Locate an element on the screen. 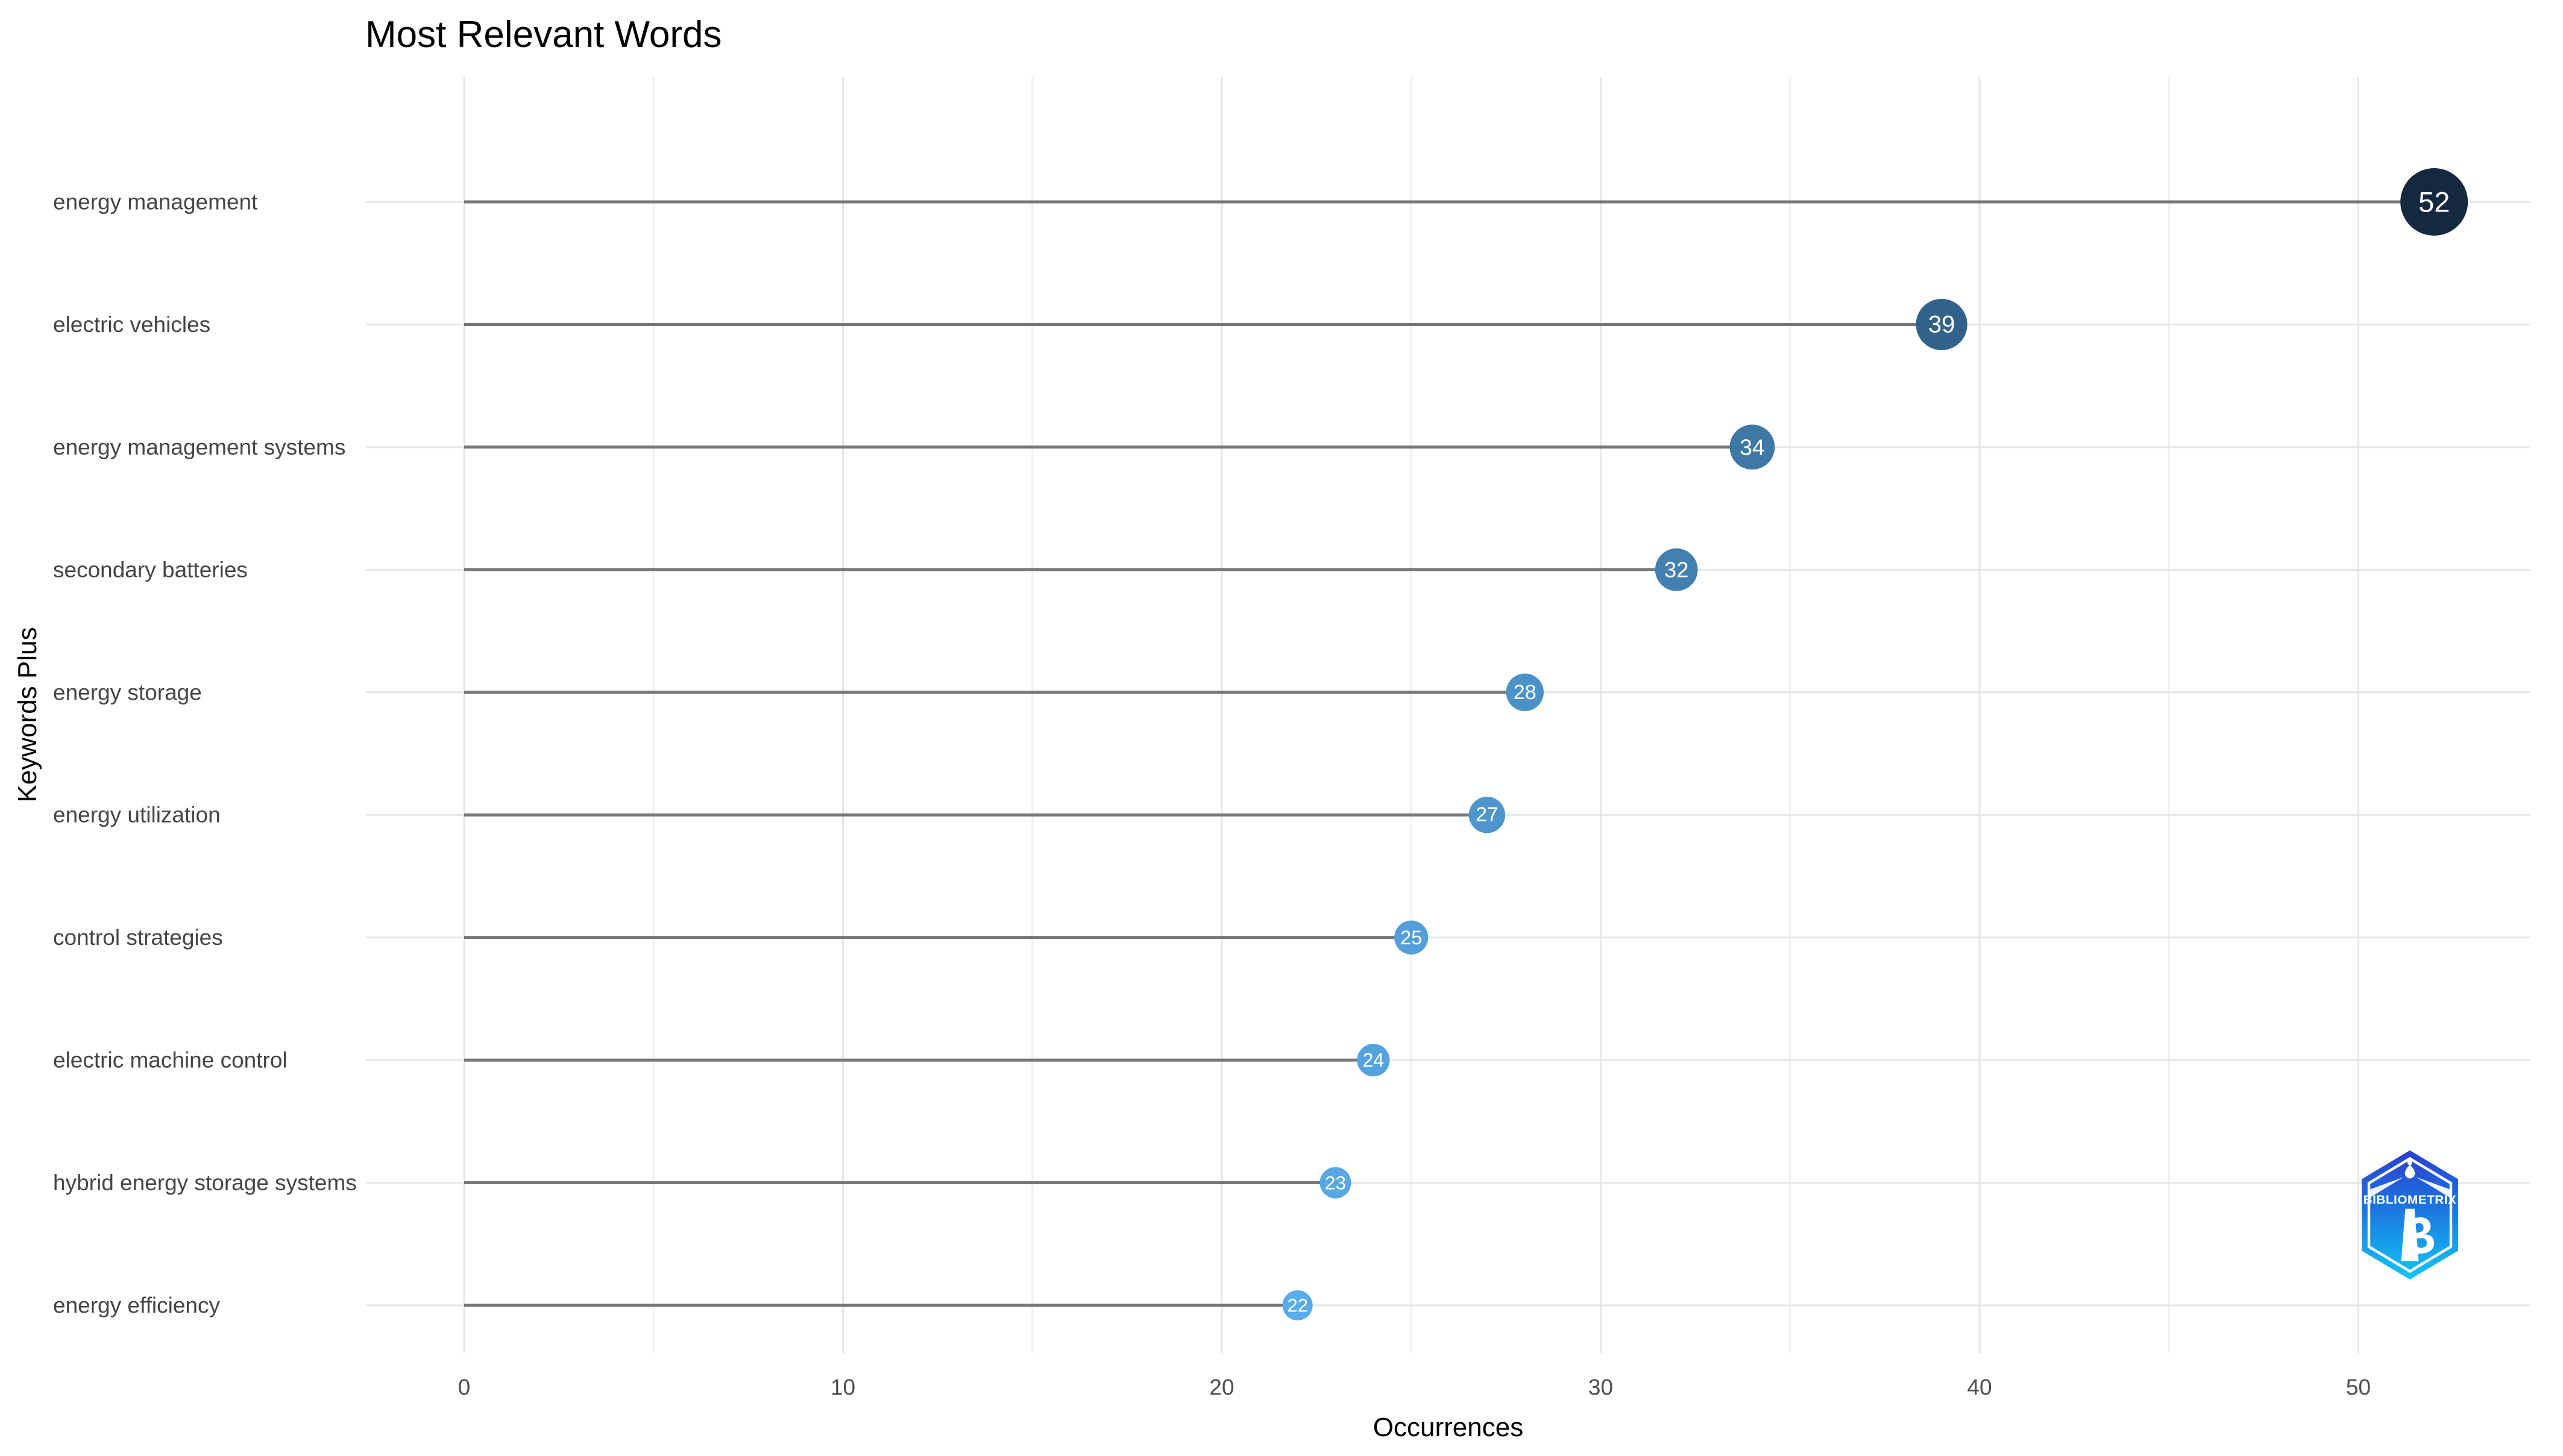 The width and height of the screenshot is (2563, 1456). x-tick-label: 50 is located at coordinates (2358, 1387).